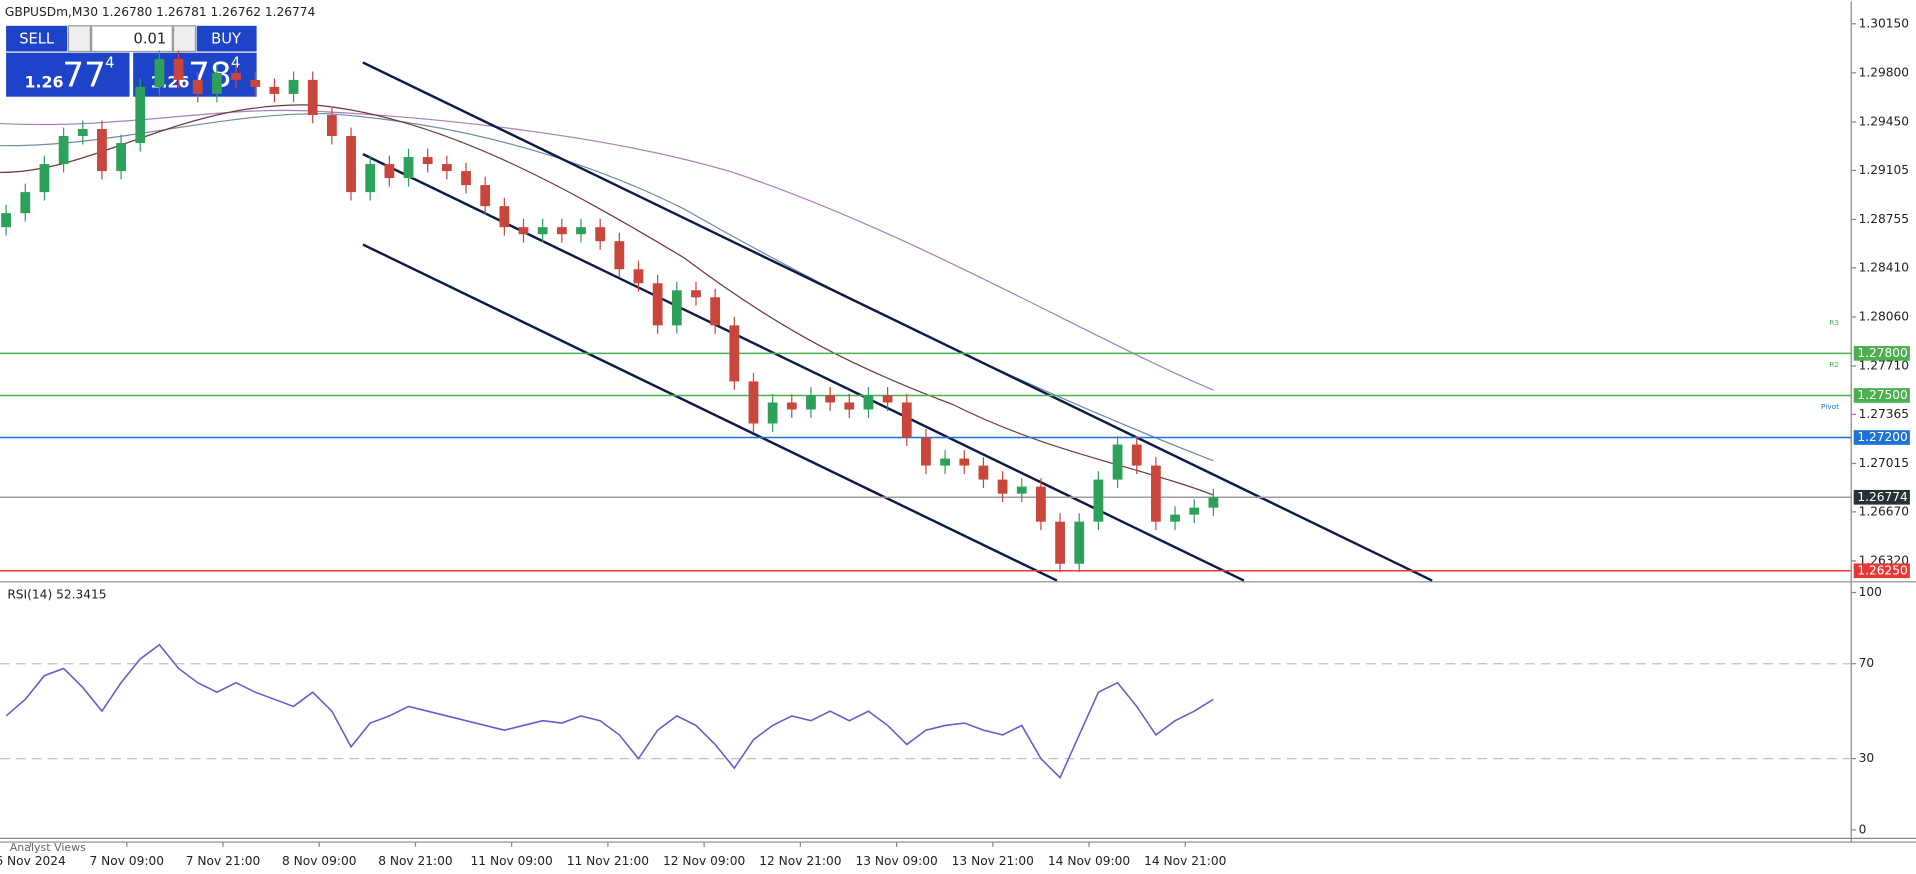 The image size is (1916, 874). Describe the element at coordinates (1830, 406) in the screenshot. I see `level-name: Pivot` at that location.